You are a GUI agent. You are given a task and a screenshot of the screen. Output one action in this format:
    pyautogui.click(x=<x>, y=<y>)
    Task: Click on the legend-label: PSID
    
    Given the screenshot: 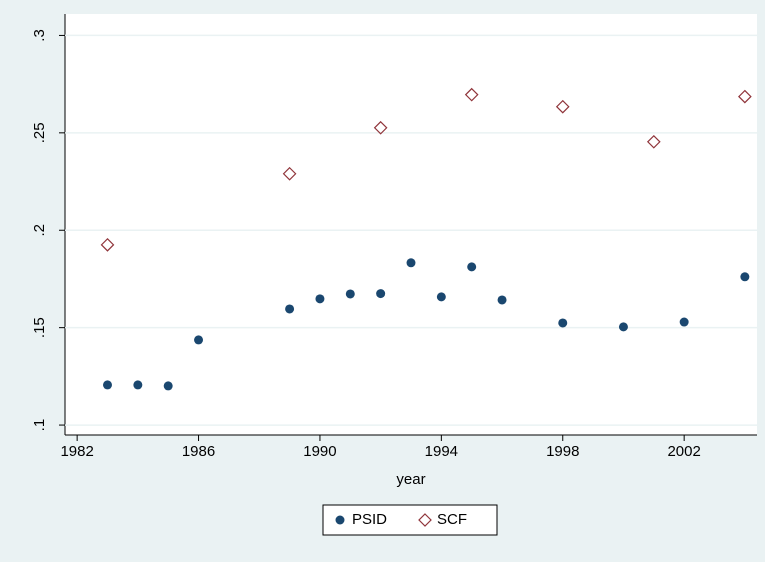 What is the action you would take?
    pyautogui.click(x=369, y=519)
    